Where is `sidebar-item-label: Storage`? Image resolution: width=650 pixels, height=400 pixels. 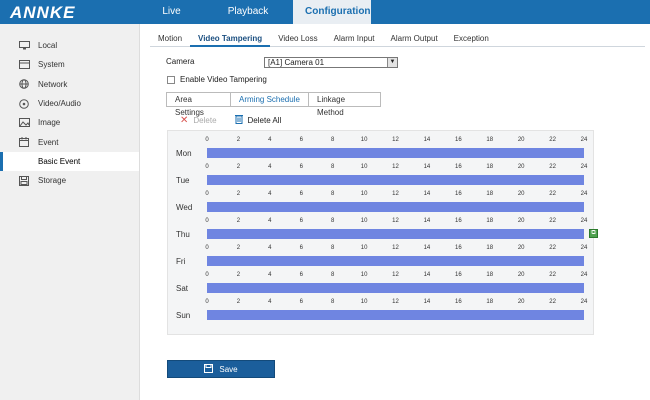 sidebar-item-label: Storage is located at coordinates (52, 181).